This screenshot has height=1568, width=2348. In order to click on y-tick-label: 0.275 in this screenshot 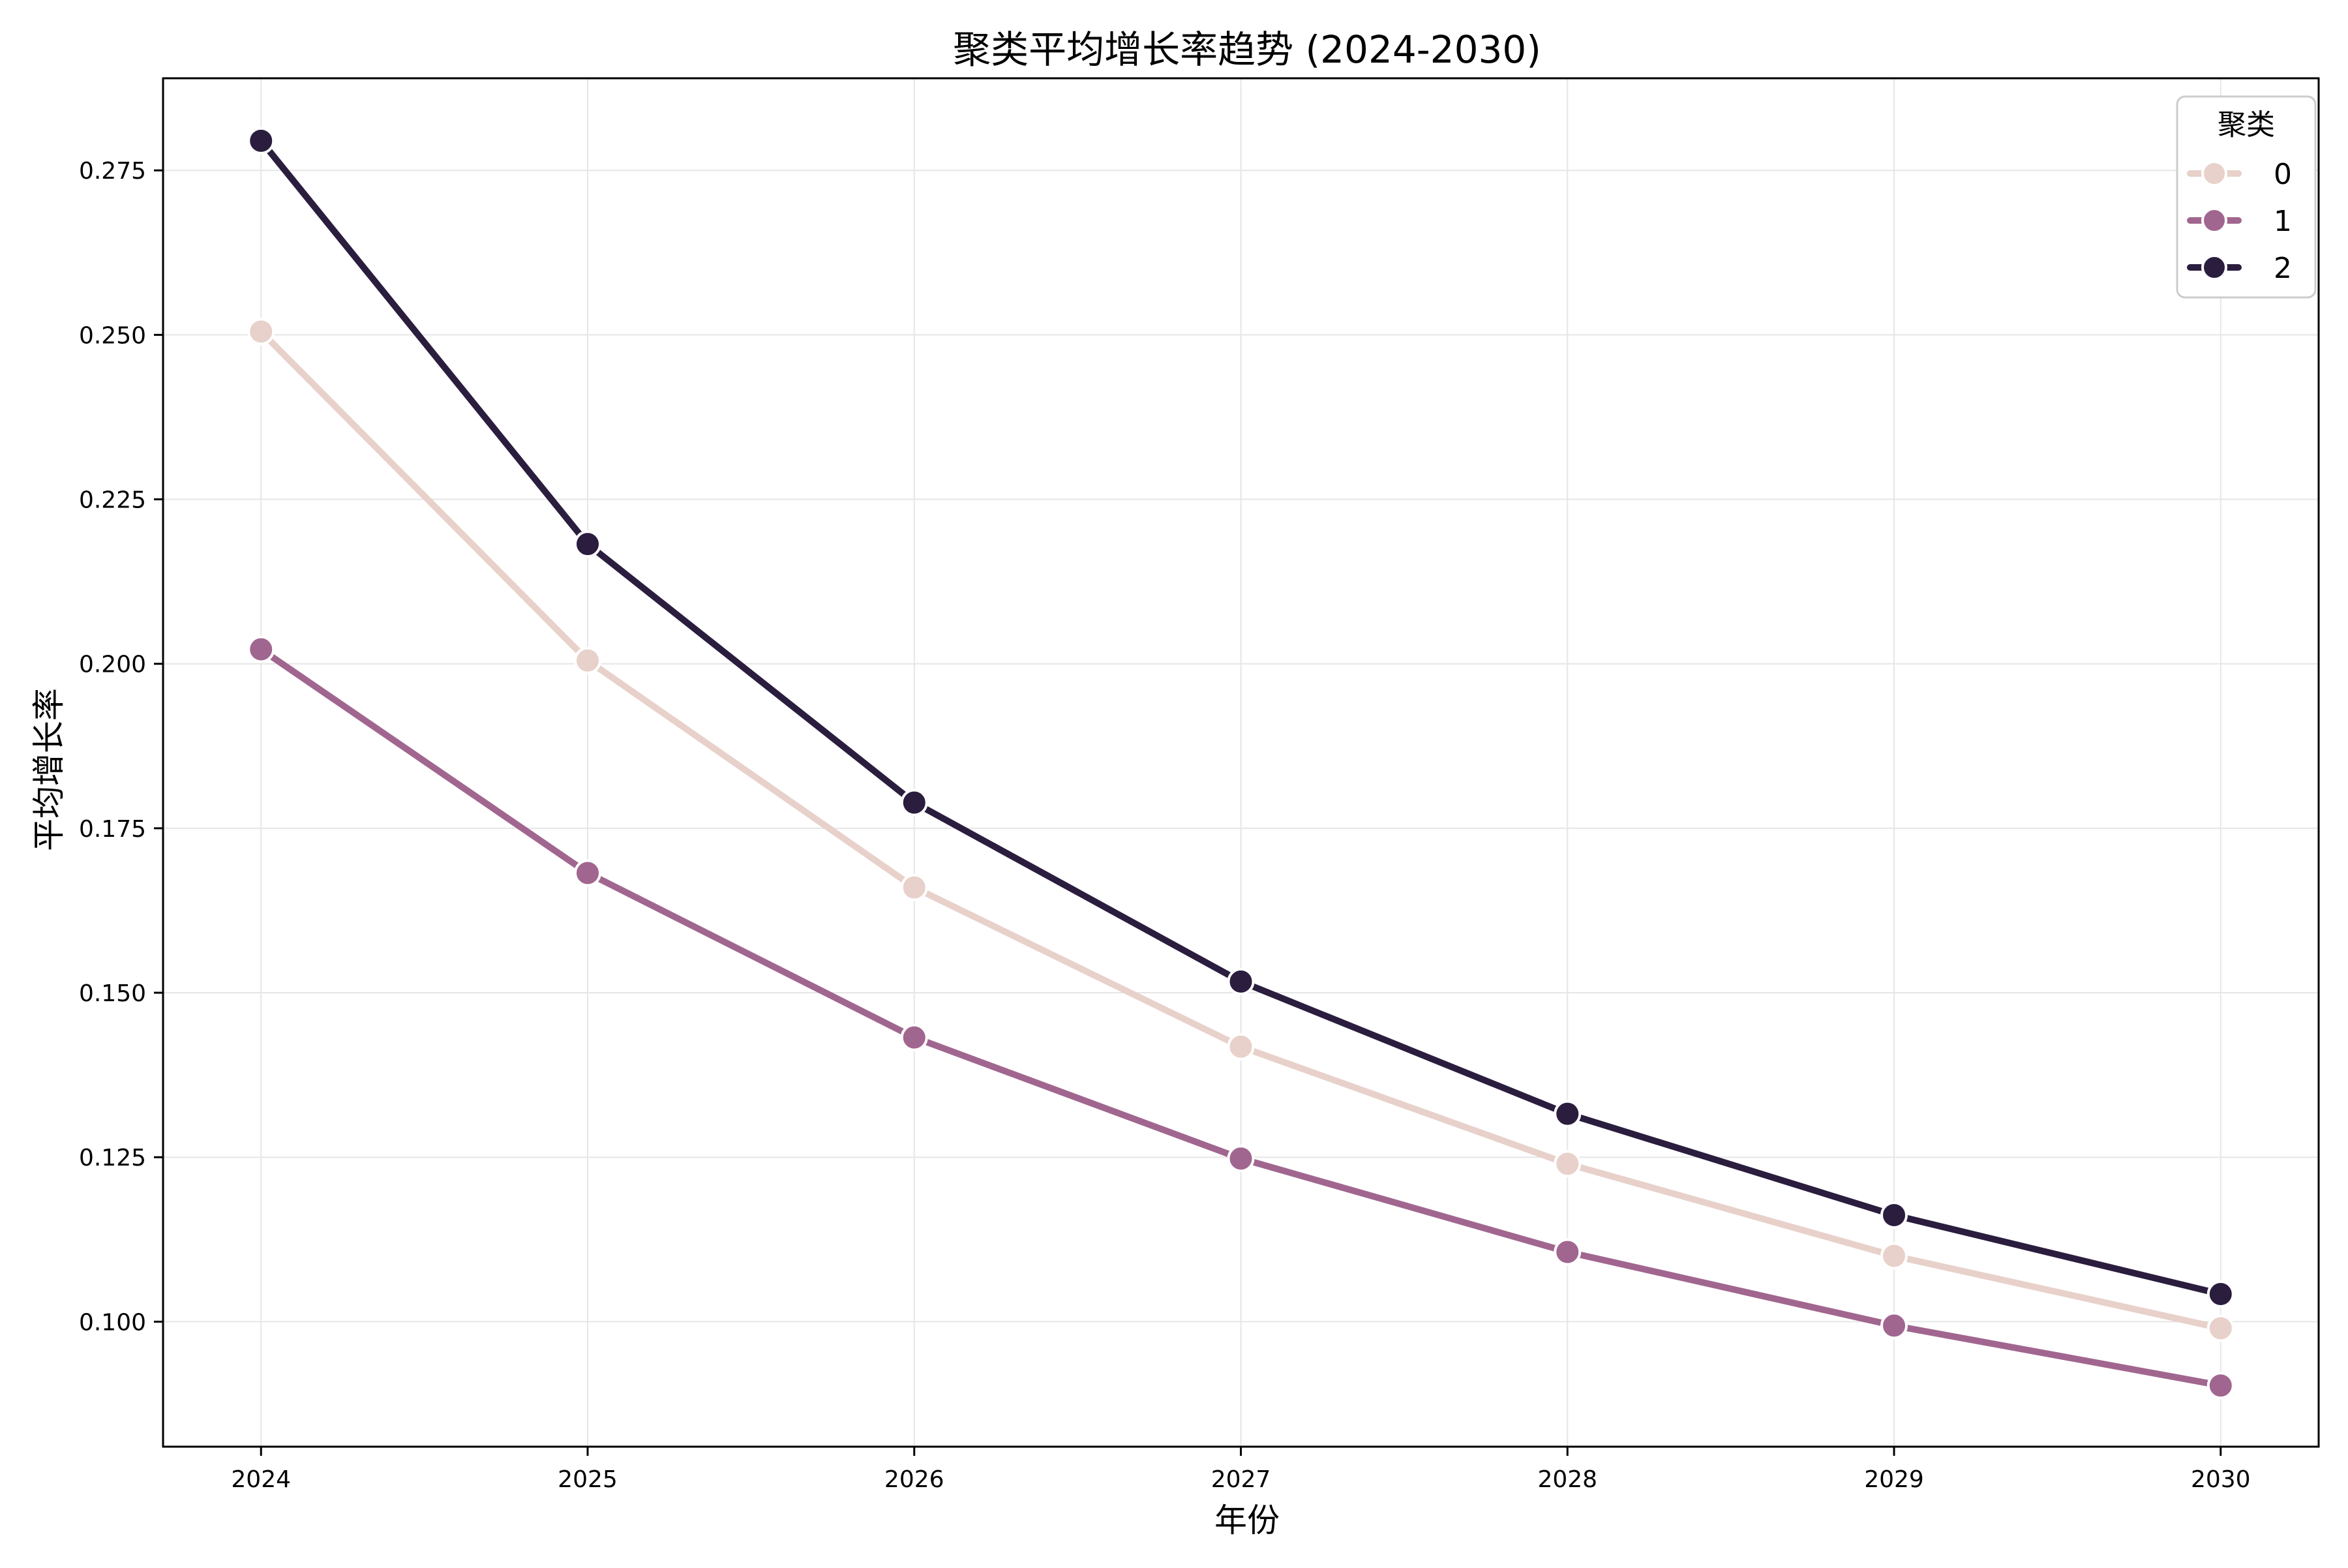, I will do `click(113, 171)`.